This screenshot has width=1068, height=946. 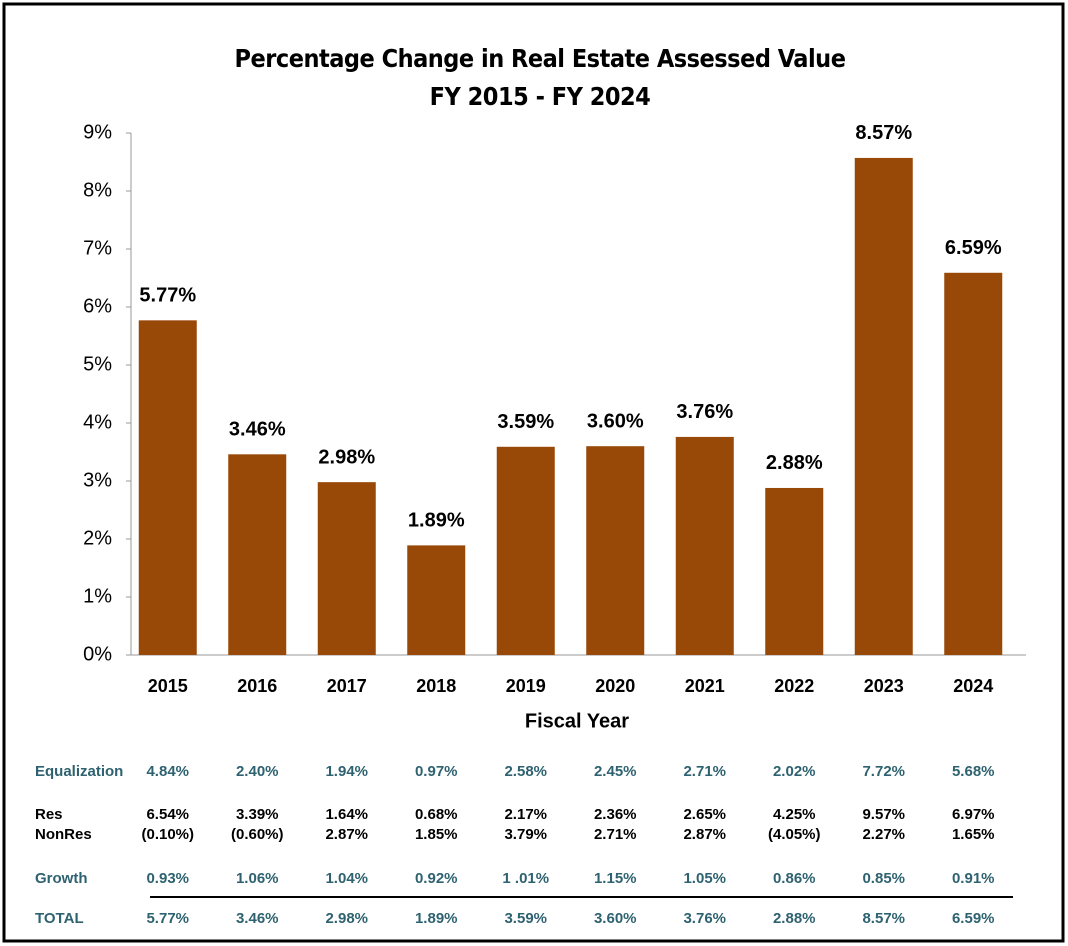 I want to click on row-label: TOTAL, so click(x=59, y=918).